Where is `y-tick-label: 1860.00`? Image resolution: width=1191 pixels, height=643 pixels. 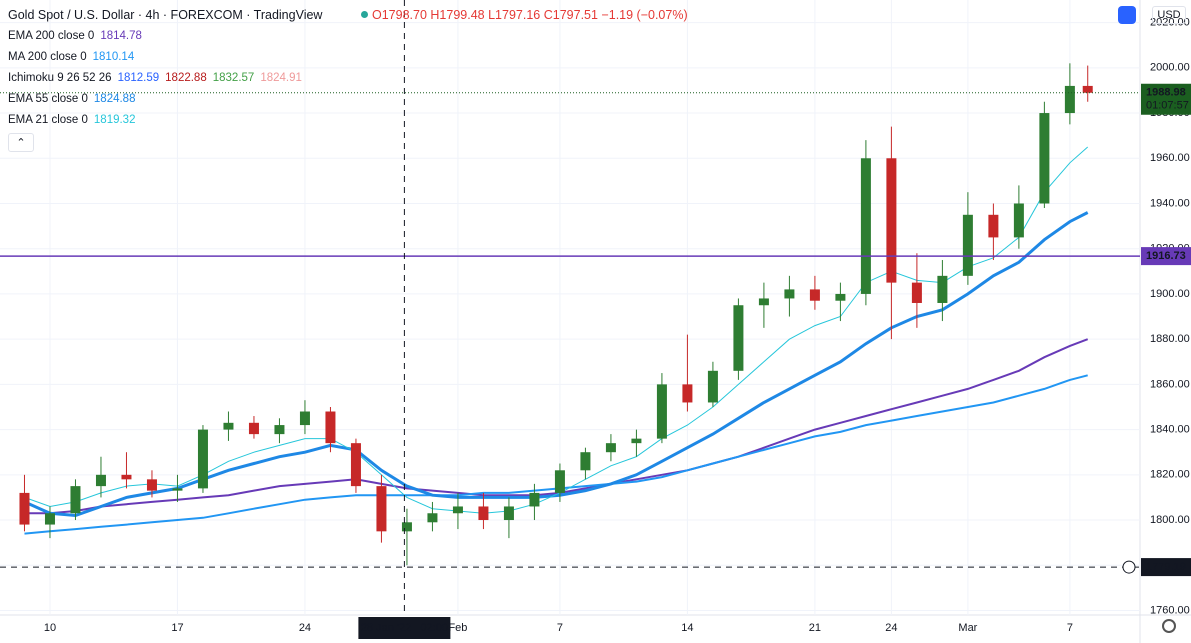
y-tick-label: 1860.00 is located at coordinates (1170, 384).